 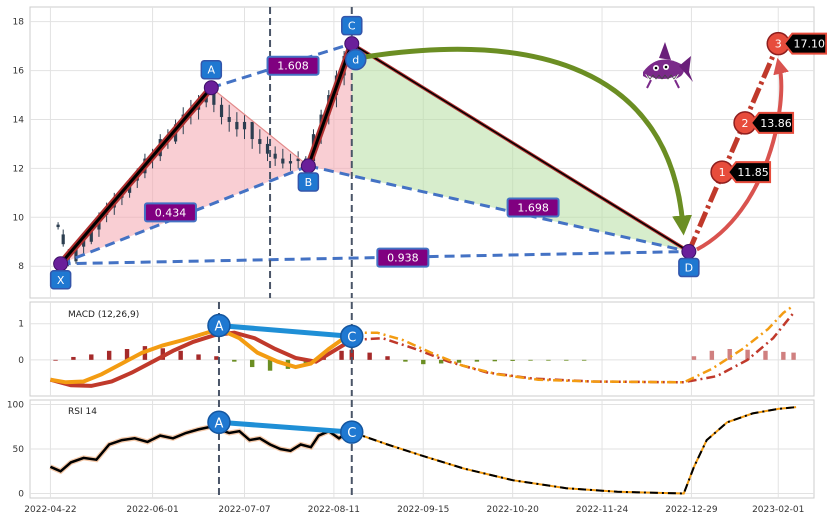 What do you see at coordinates (776, 123) in the screenshot?
I see `target-value-label: 13.86` at bounding box center [776, 123].